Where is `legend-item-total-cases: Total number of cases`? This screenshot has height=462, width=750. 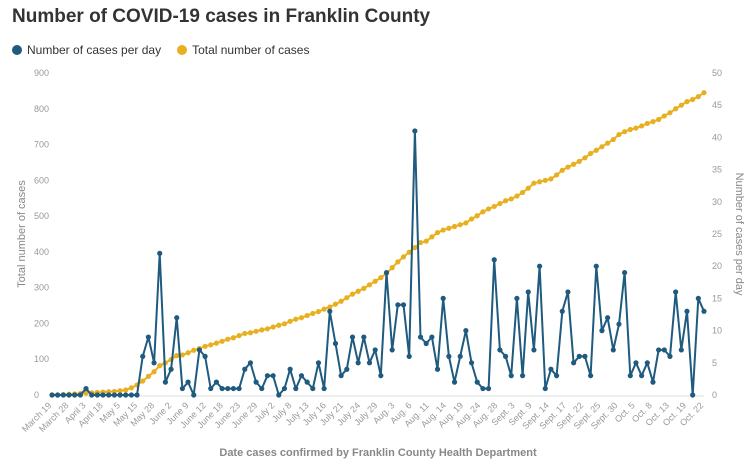 legend-item-total-cases: Total number of cases is located at coordinates (243, 50).